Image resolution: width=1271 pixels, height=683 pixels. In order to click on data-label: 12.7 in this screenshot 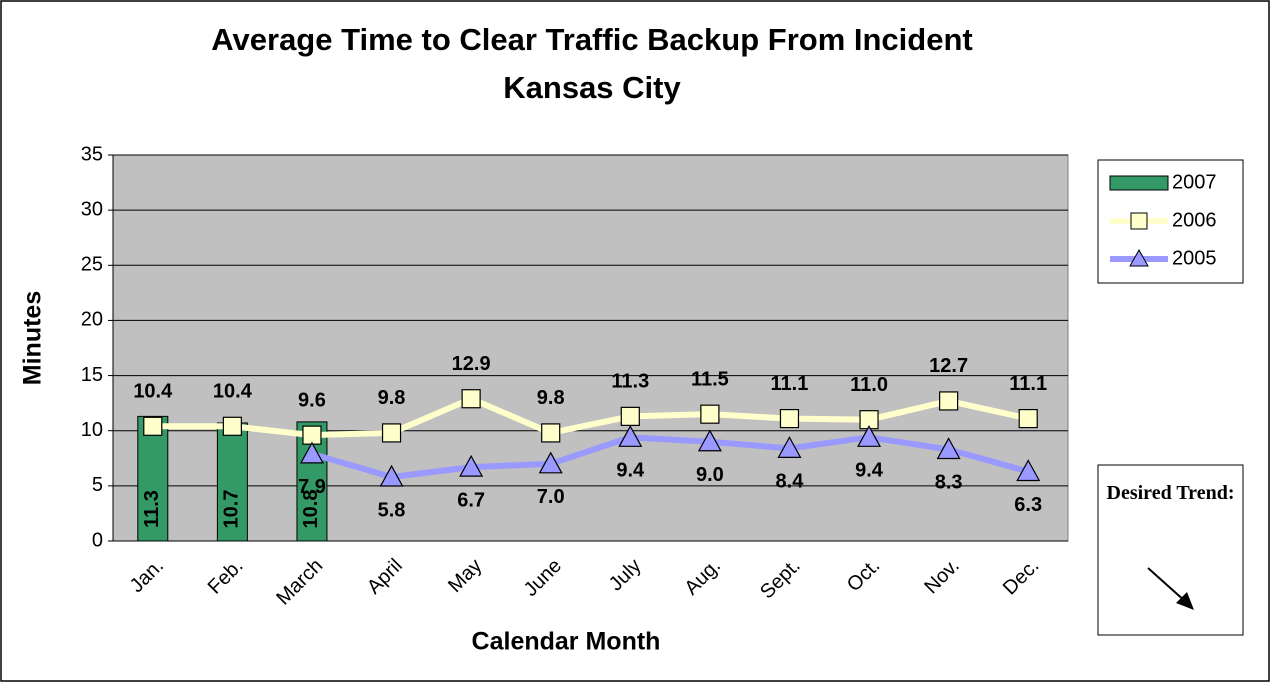, I will do `click(948, 366)`.